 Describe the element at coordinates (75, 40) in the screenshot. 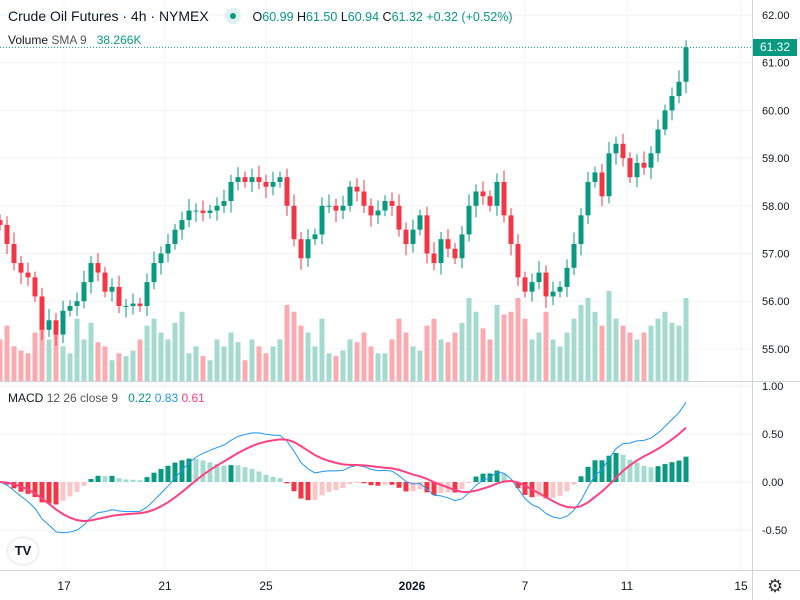

I see `volume-legend: Volume SMA 9 38.266K` at that location.